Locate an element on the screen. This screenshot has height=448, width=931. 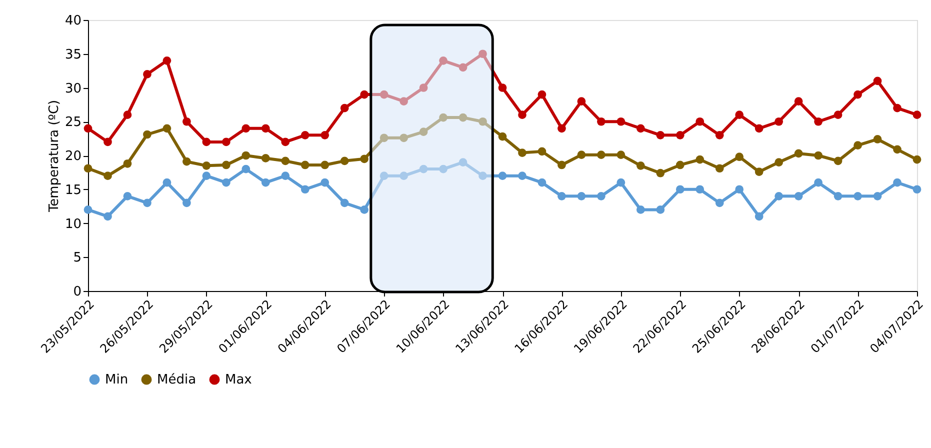
legend-label: Min is located at coordinates (116, 380).